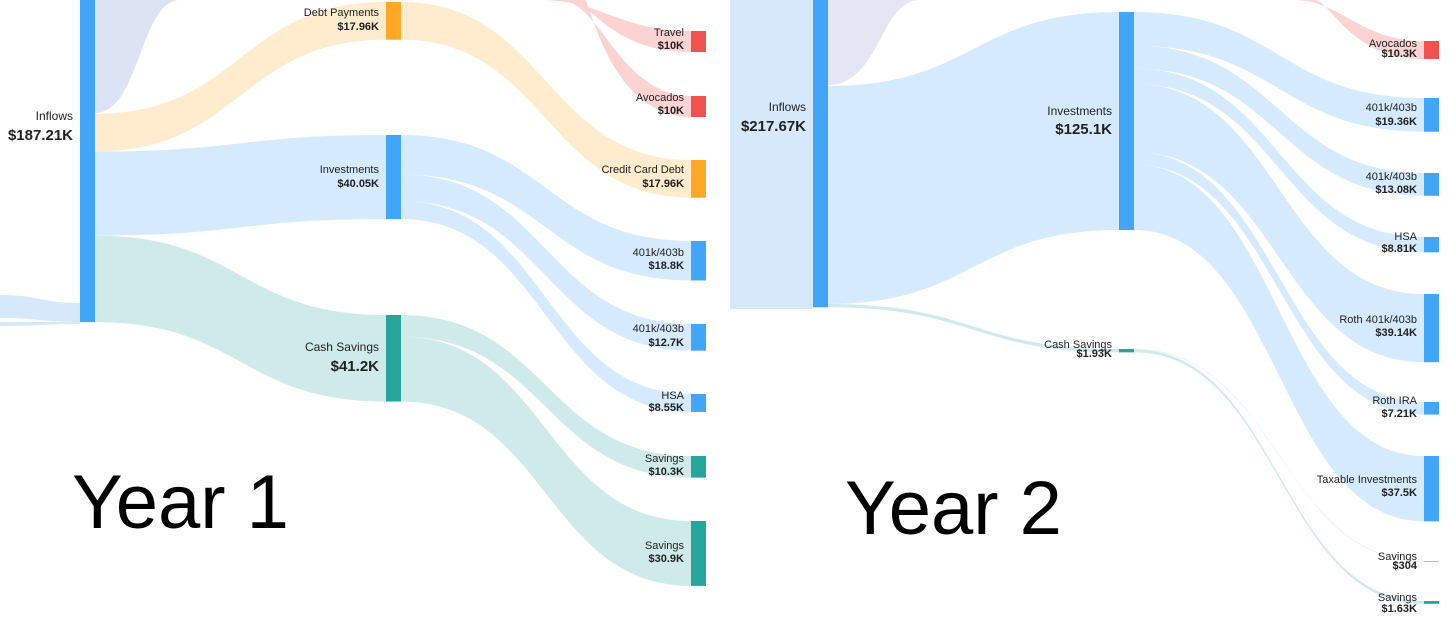 Image resolution: width=1456 pixels, height=623 pixels. What do you see at coordinates (1396, 122) in the screenshot?
I see `node-value: $19.36K` at bounding box center [1396, 122].